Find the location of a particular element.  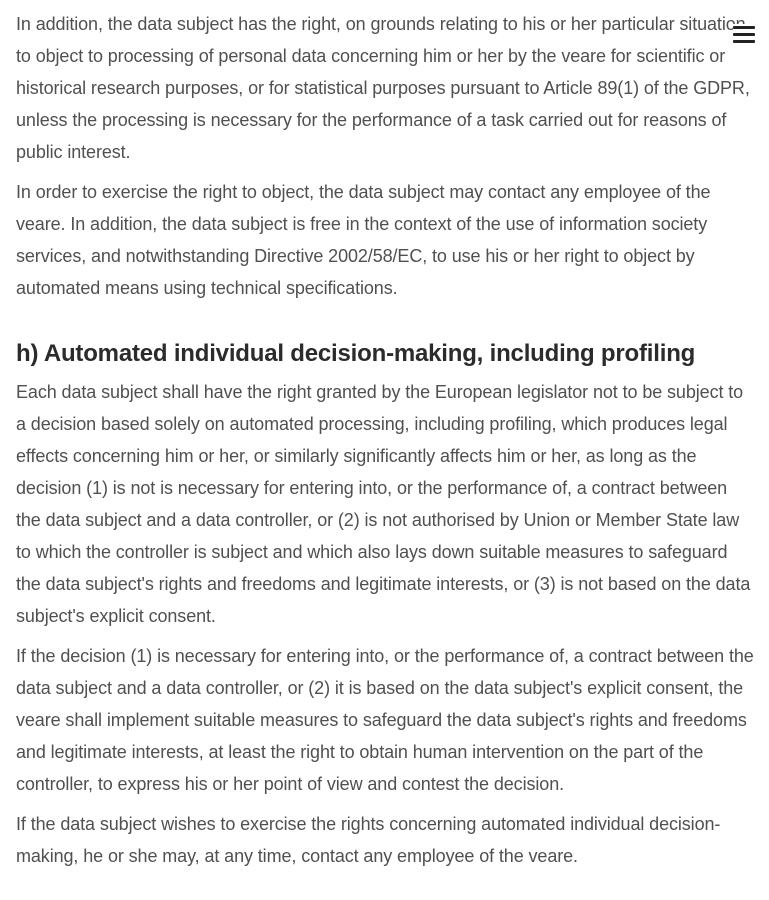

menu-bar-bottom is located at coordinates (744, 41).